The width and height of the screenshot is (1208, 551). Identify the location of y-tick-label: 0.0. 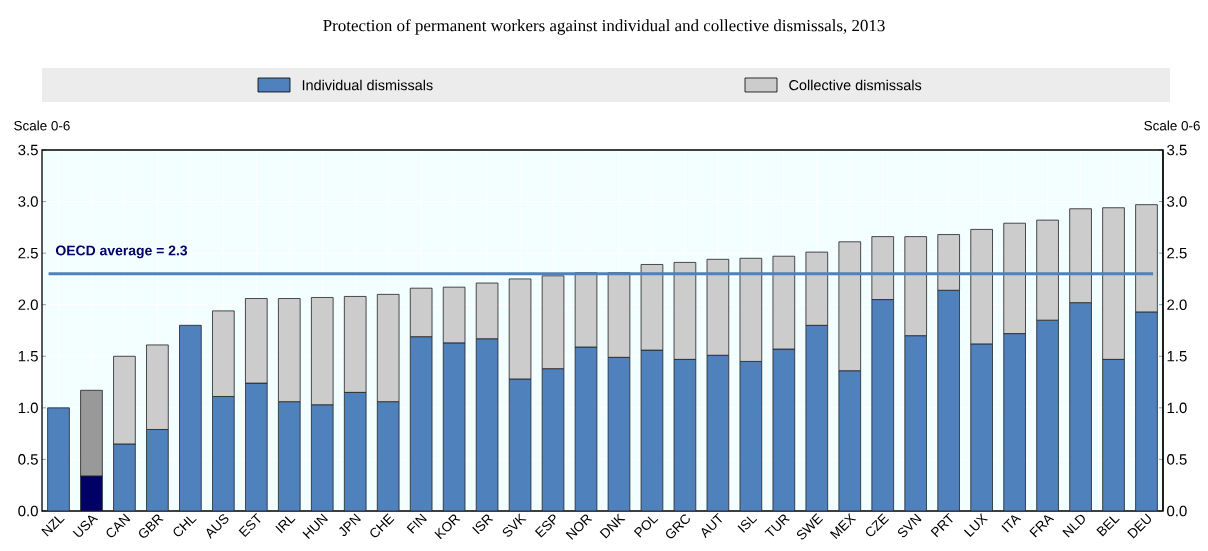
(28, 511).